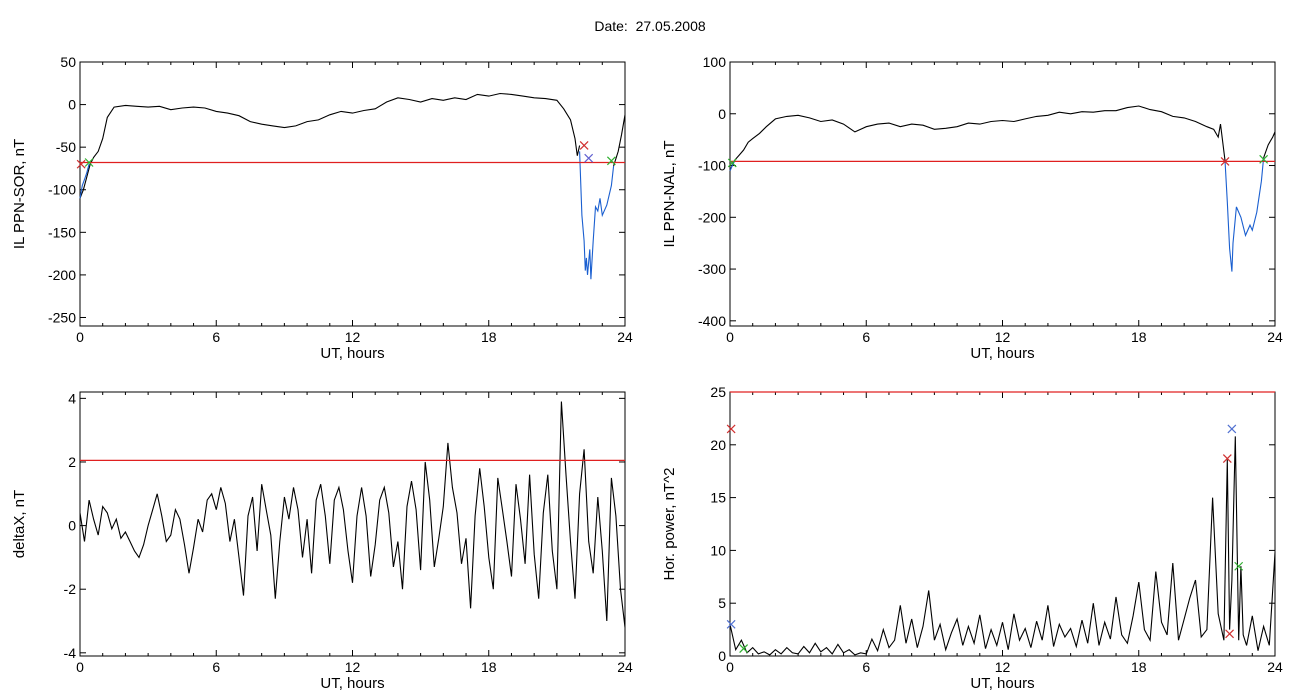 The width and height of the screenshot is (1300, 700). Describe the element at coordinates (669, 194) in the screenshot. I see `y-axis-label: IL PPN-NAL, nT` at that location.